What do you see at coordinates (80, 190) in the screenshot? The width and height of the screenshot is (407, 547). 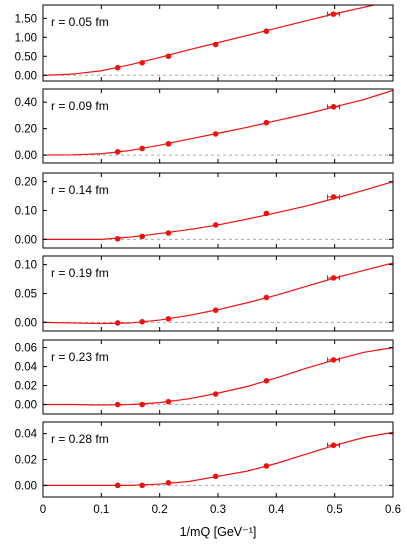 I see `panel-label: r = 0.14 fm` at bounding box center [80, 190].